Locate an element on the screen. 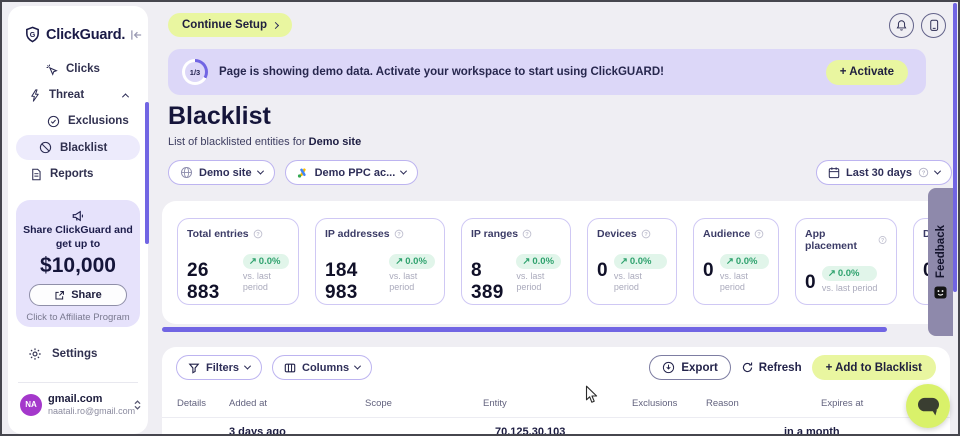 This screenshot has height=436, width=960. book-icon is located at coordinates (934, 25).